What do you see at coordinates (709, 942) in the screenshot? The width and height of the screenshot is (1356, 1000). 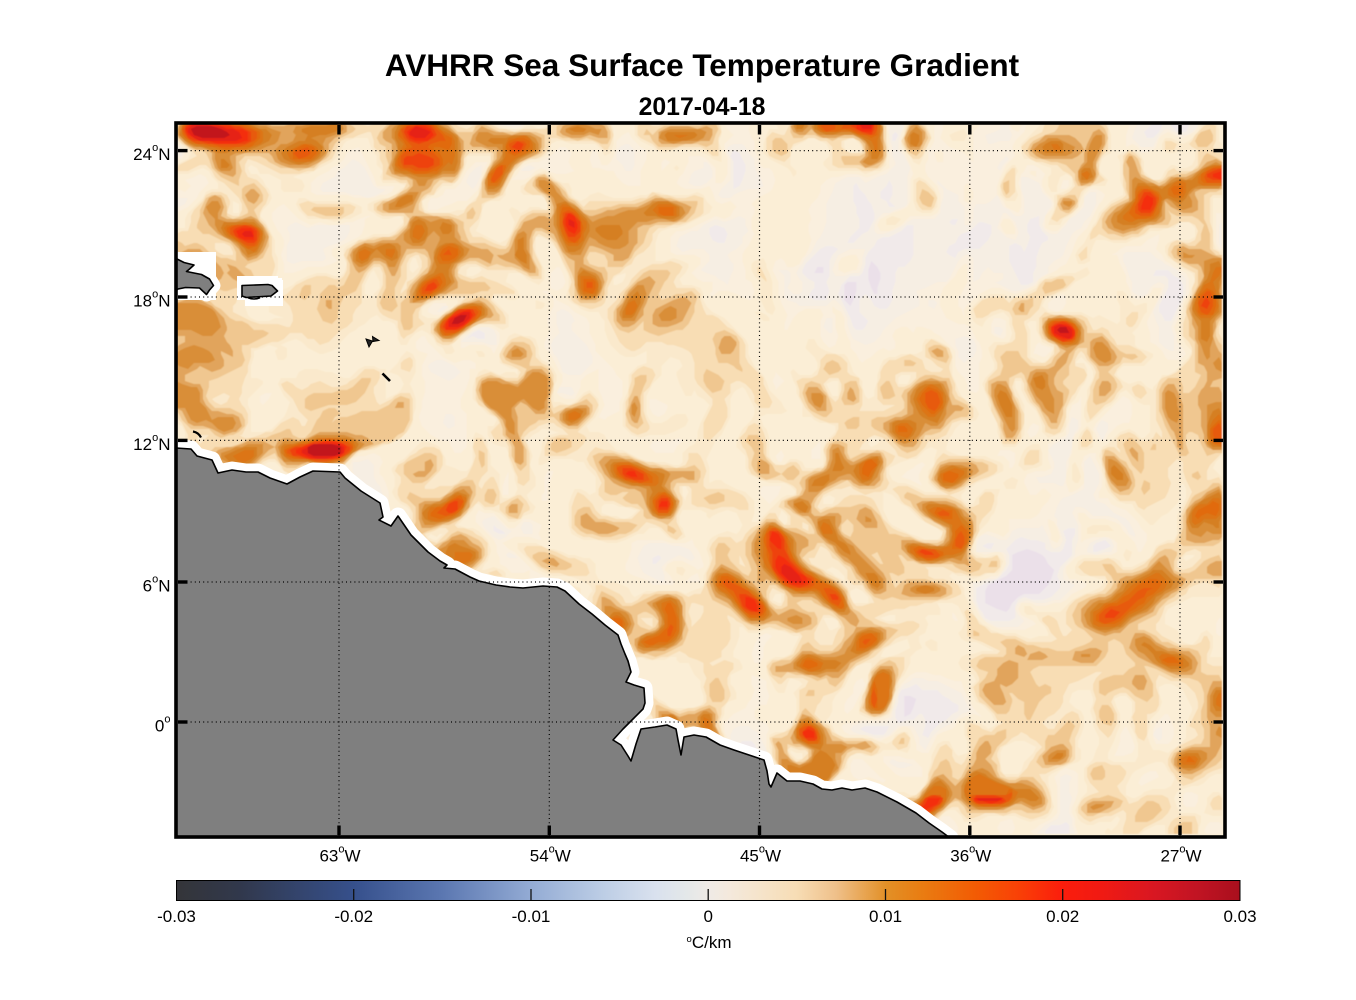 I see `svg-text: oC/km` at bounding box center [709, 942].